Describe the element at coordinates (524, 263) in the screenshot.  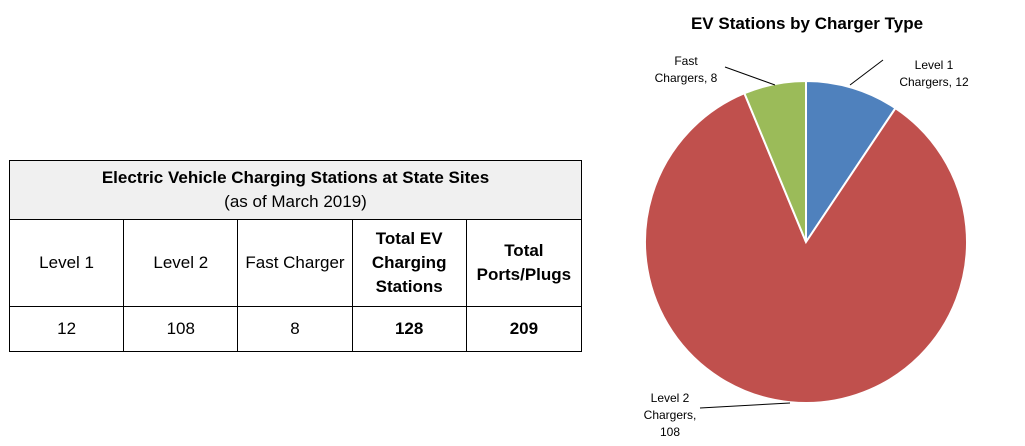
I see `header-total-ports: Total Ports/Plugs` at that location.